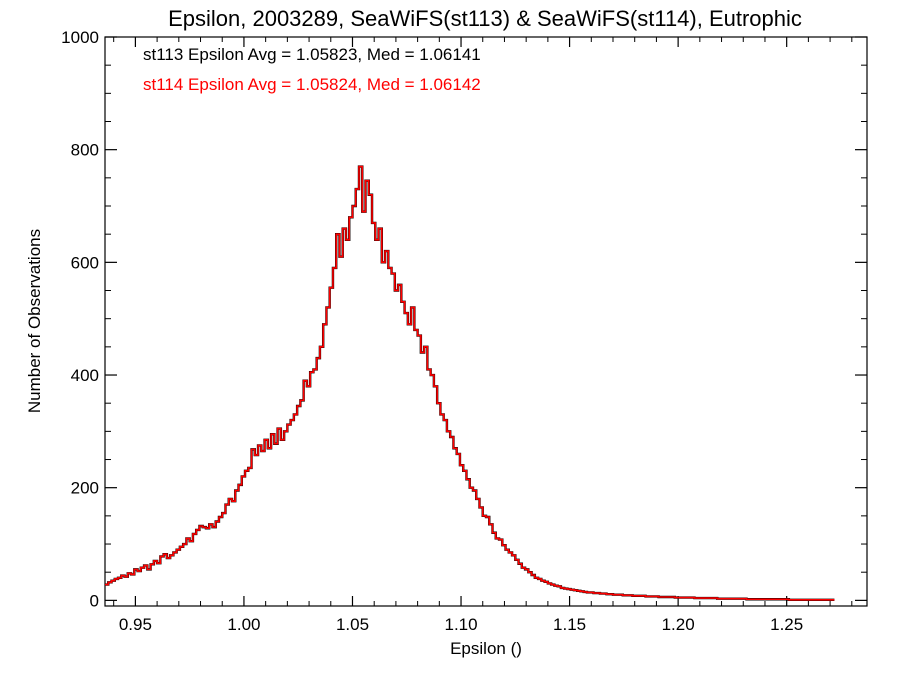  What do you see at coordinates (678, 624) in the screenshot?
I see `x-tick-label: 1.20` at bounding box center [678, 624].